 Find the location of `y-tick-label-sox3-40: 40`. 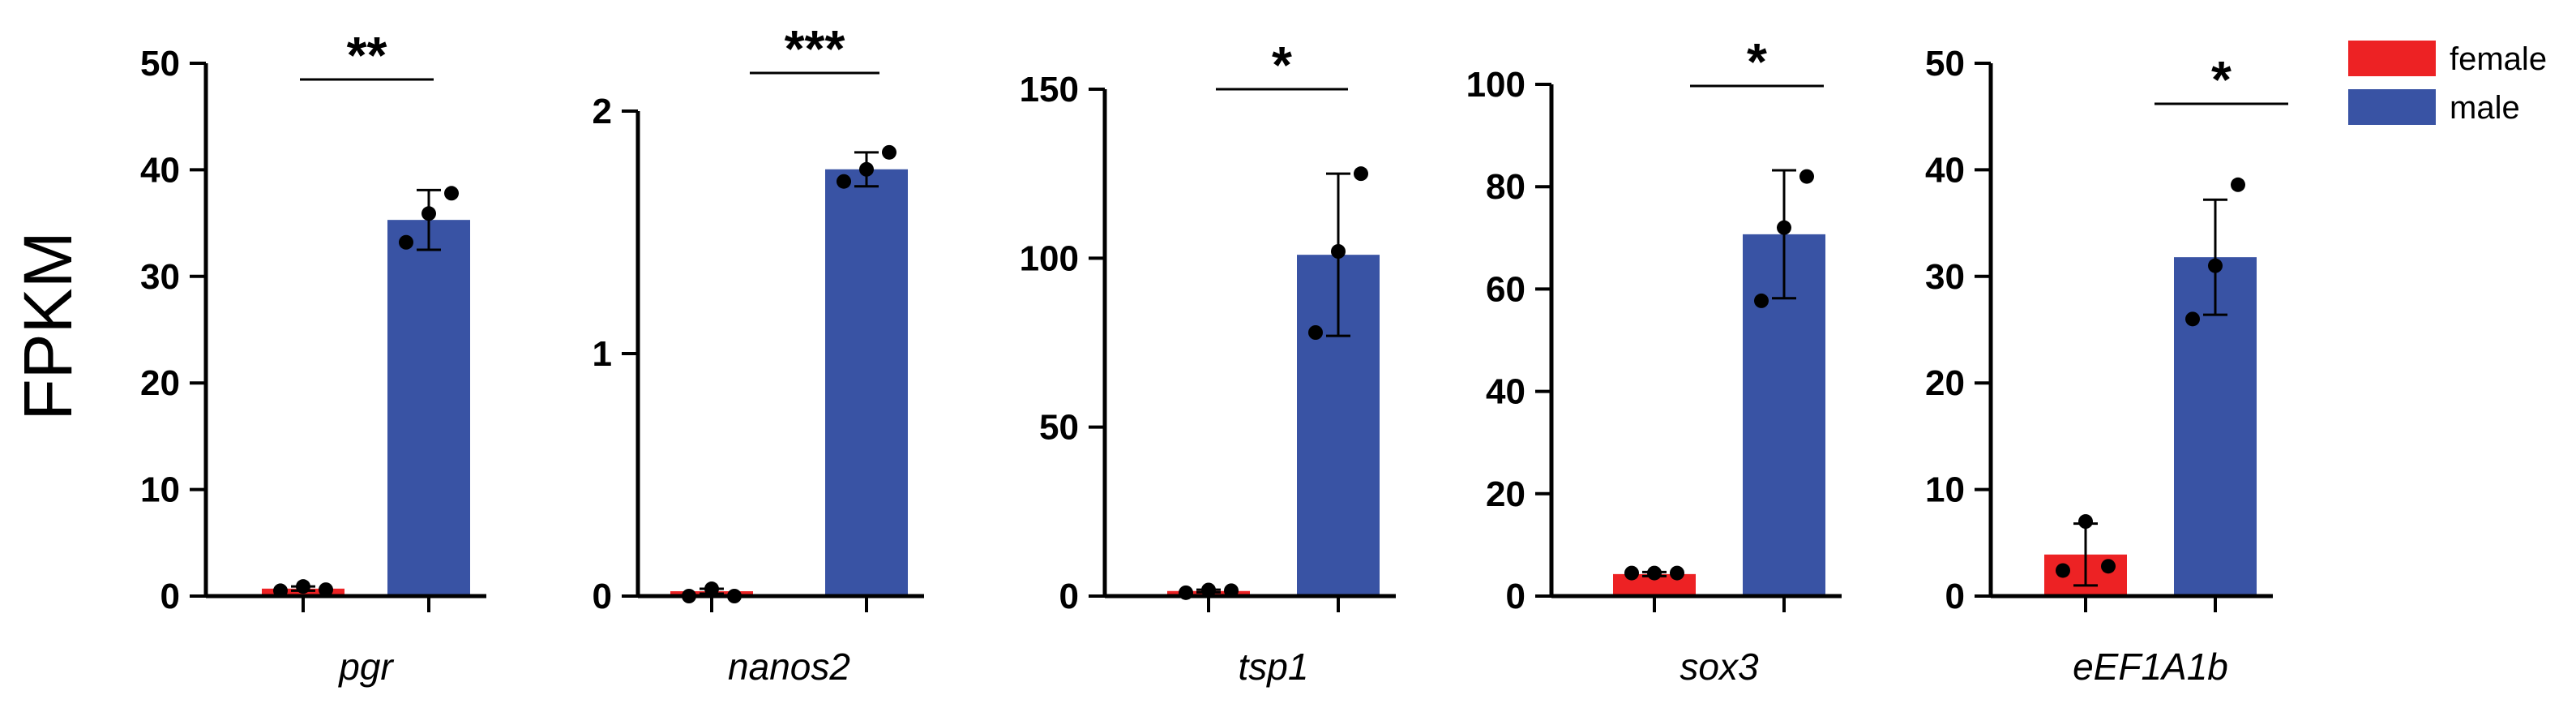

y-tick-label-sox3-40: 40 is located at coordinates (1505, 392).